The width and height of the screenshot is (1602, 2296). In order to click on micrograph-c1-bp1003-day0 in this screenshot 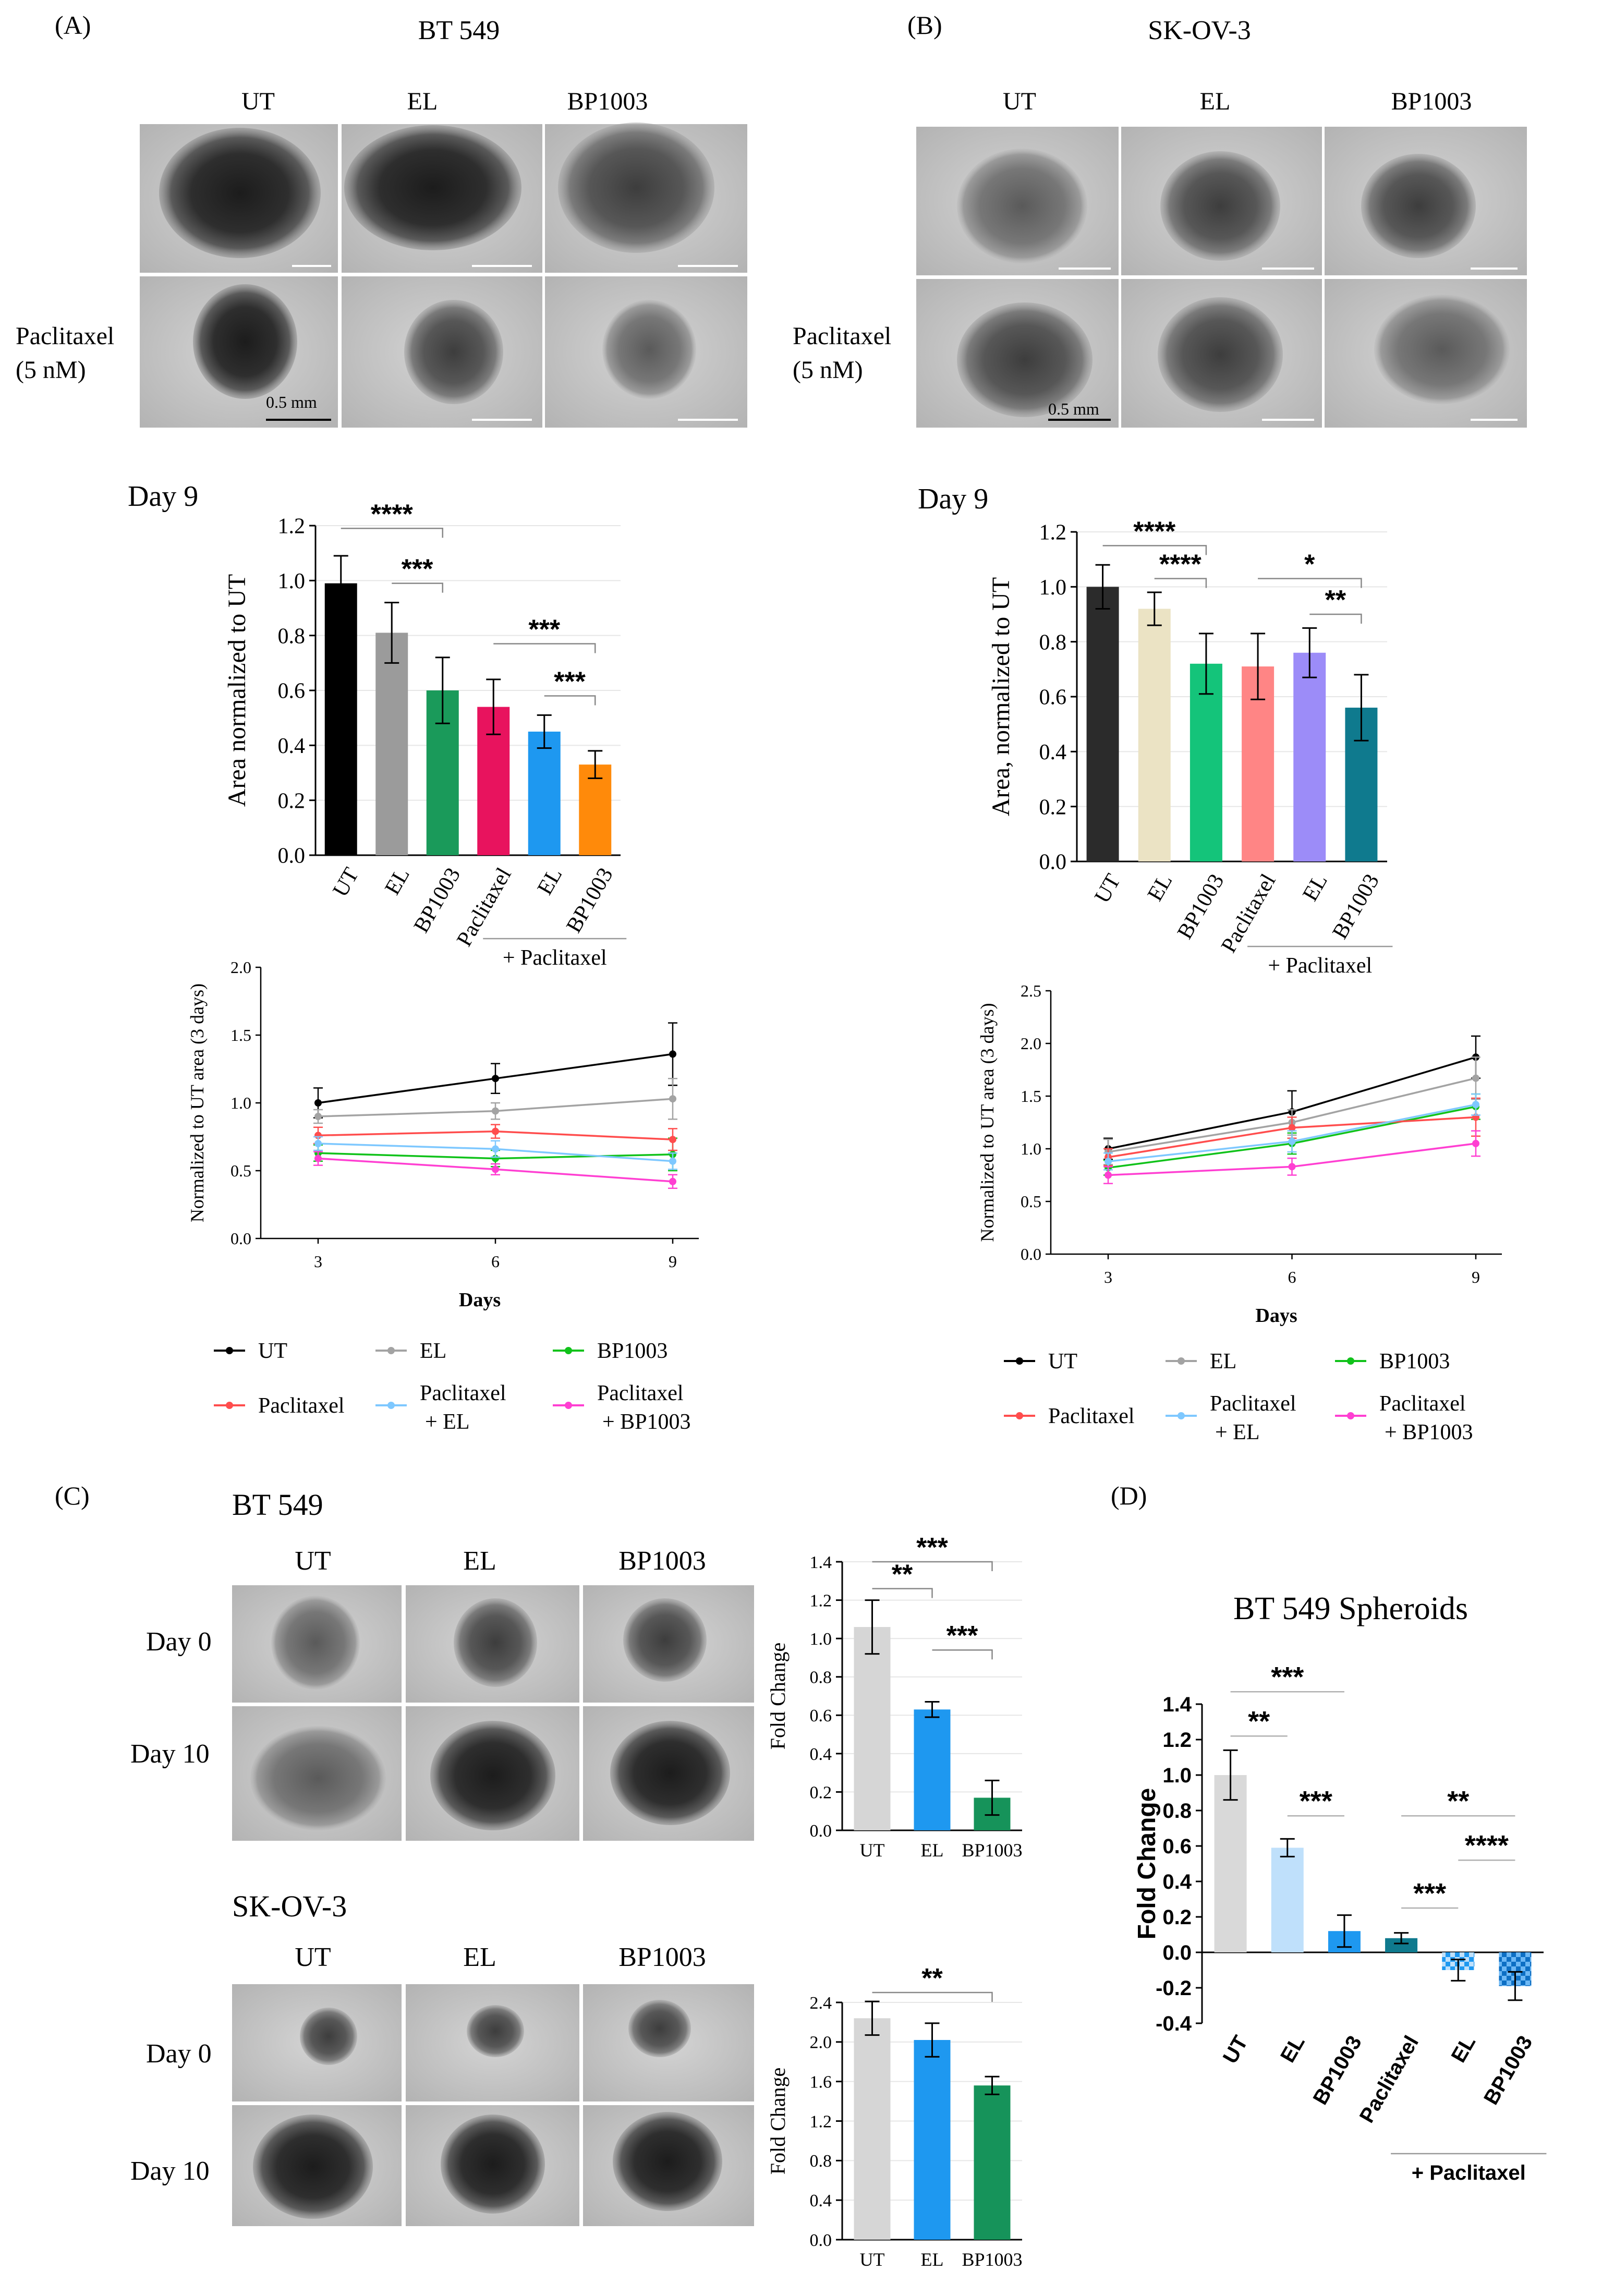, I will do `click(669, 1644)`.